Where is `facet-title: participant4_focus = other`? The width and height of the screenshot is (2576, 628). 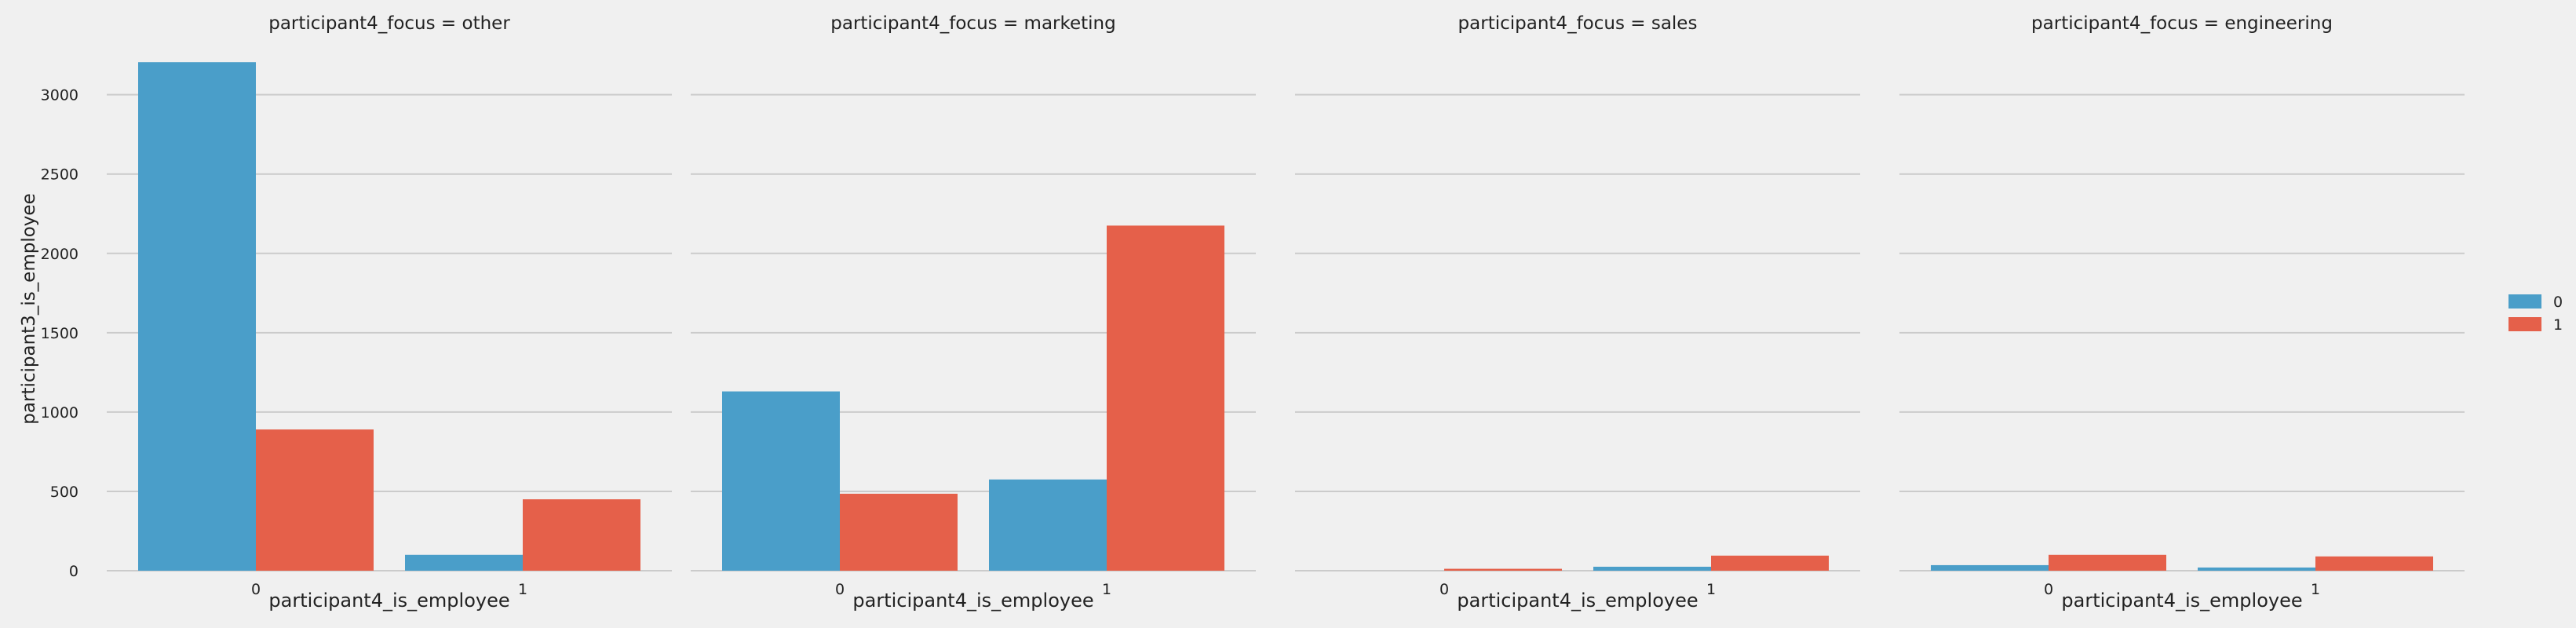
facet-title: participant4_focus = other is located at coordinates (389, 23).